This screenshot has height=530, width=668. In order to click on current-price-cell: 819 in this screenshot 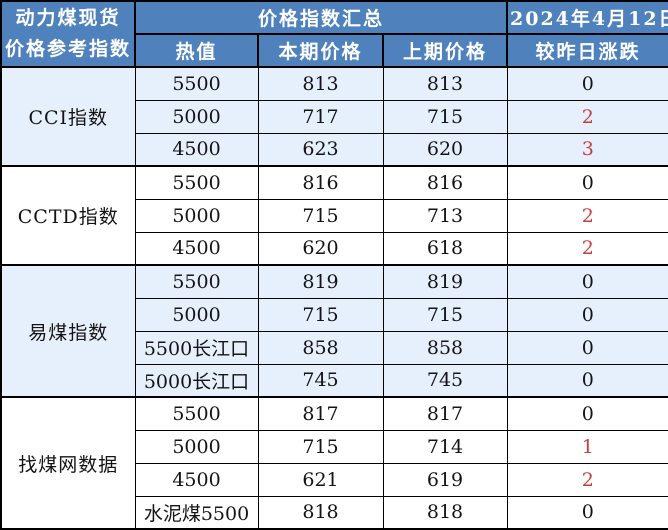, I will do `click(320, 281)`.